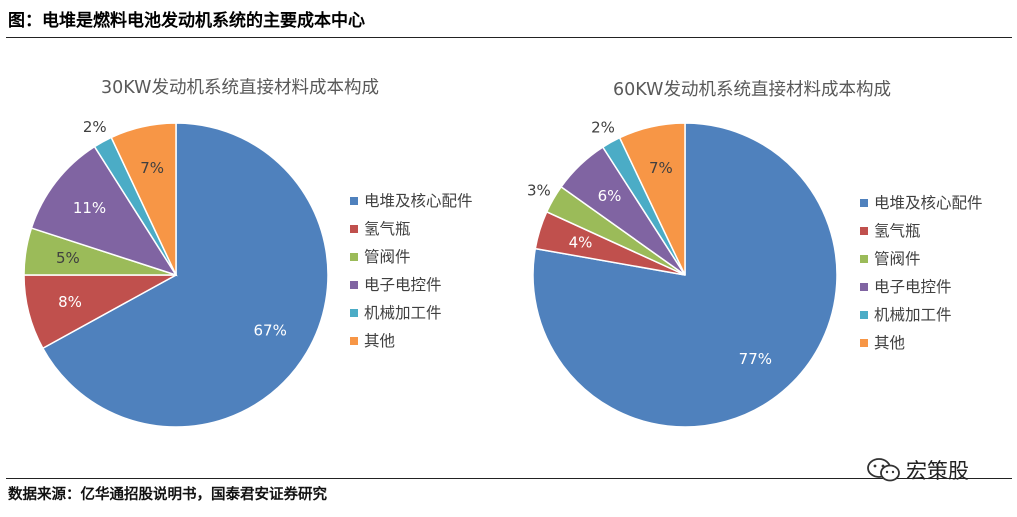 Image resolution: width=1017 pixels, height=517 pixels. I want to click on legend-item-60kw-0: 电堆及核心配件, so click(921, 203).